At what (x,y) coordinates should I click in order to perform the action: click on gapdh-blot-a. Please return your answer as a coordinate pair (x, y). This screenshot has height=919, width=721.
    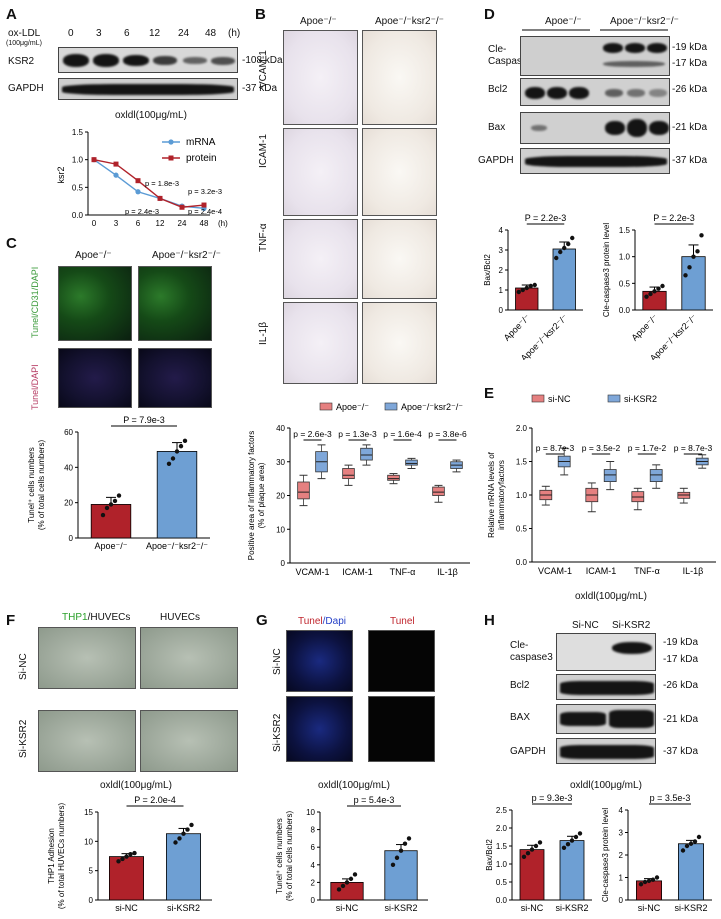
    Looking at the image, I should click on (148, 89).